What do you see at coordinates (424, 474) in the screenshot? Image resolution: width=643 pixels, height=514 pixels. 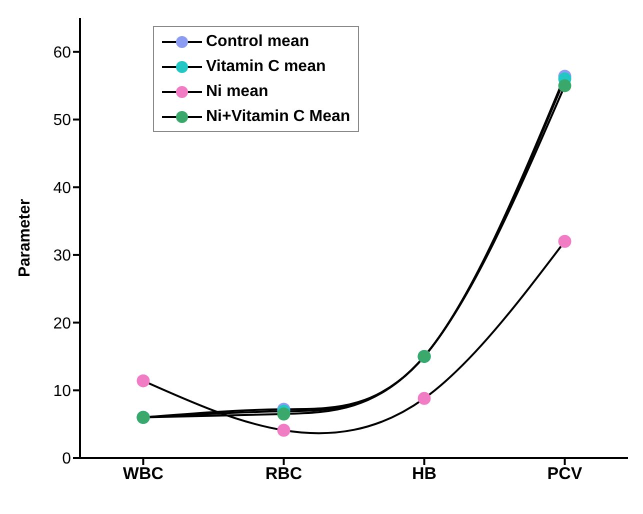 I see `x-tick-label: HB` at bounding box center [424, 474].